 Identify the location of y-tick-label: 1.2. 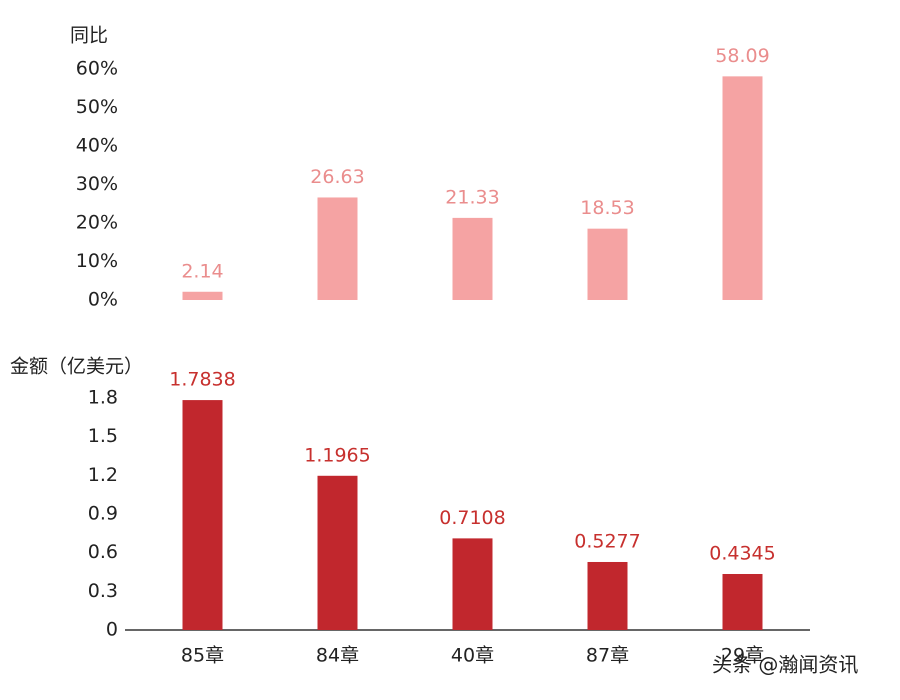
(103, 475).